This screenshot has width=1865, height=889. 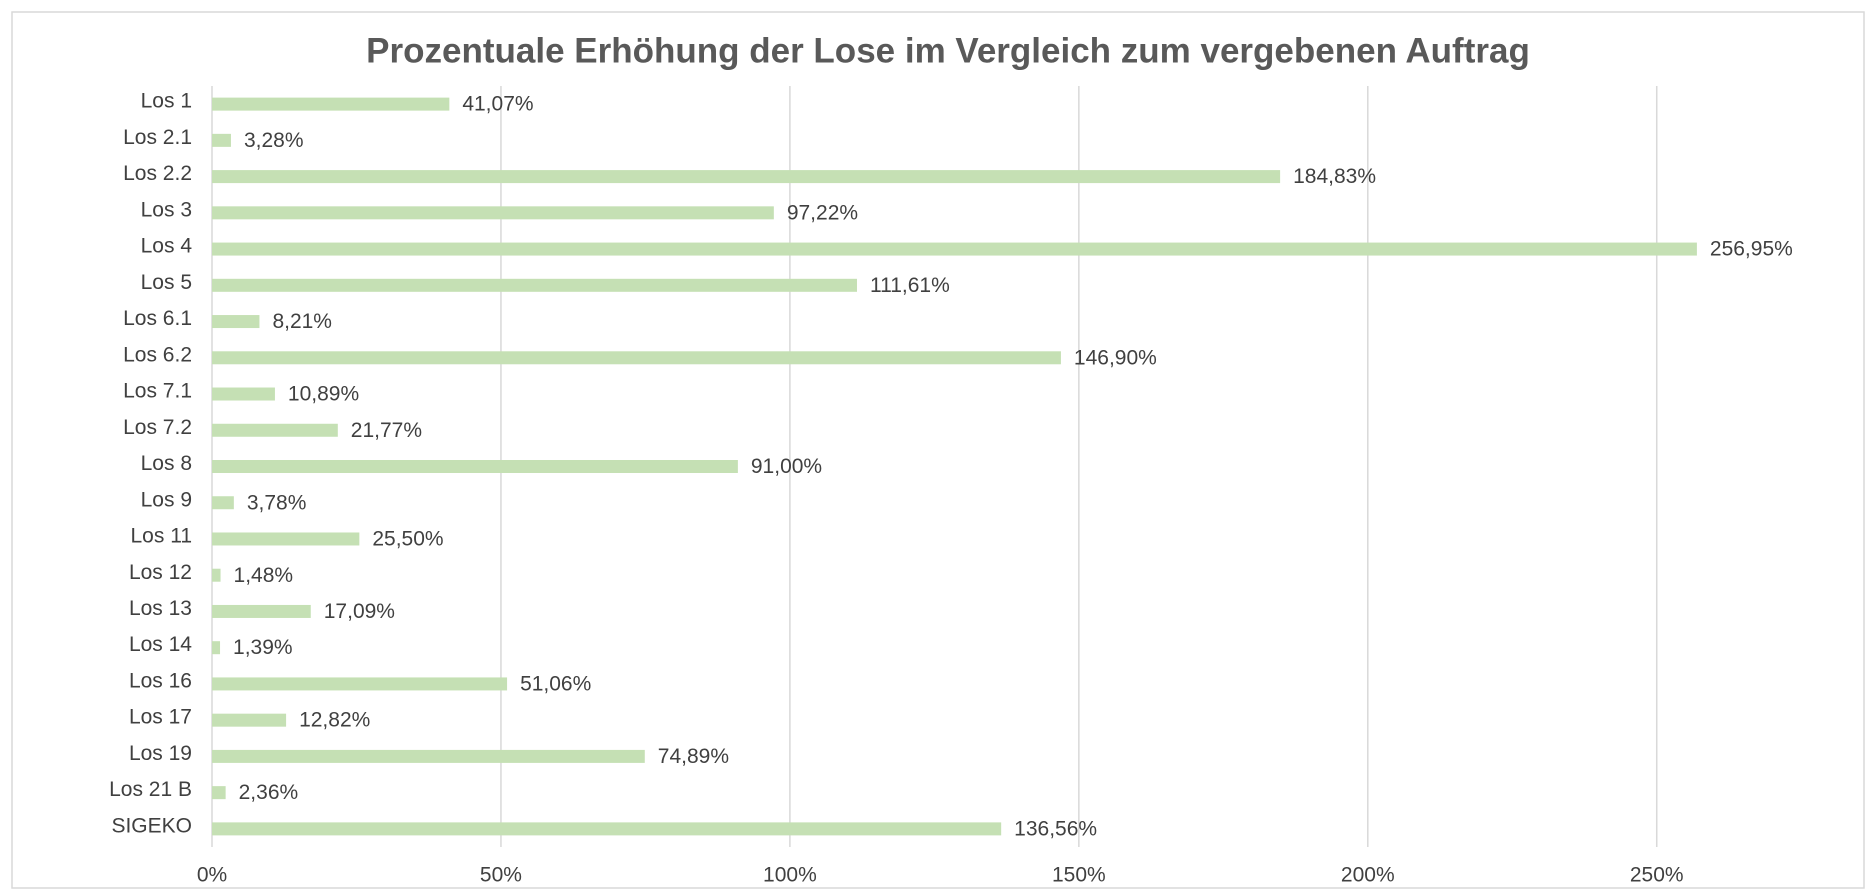 I want to click on y-tick-label: Los 9, so click(x=166, y=499).